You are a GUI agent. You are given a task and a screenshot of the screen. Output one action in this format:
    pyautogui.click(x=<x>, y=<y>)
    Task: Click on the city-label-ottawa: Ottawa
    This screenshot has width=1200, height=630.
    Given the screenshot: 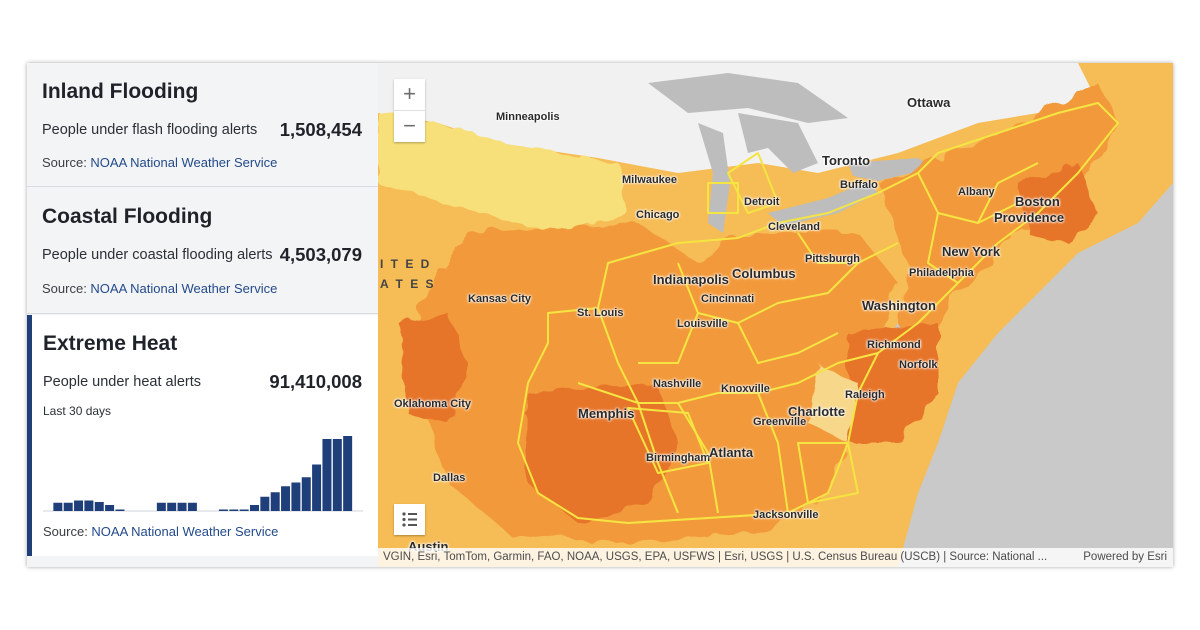 What is the action you would take?
    pyautogui.click(x=929, y=102)
    